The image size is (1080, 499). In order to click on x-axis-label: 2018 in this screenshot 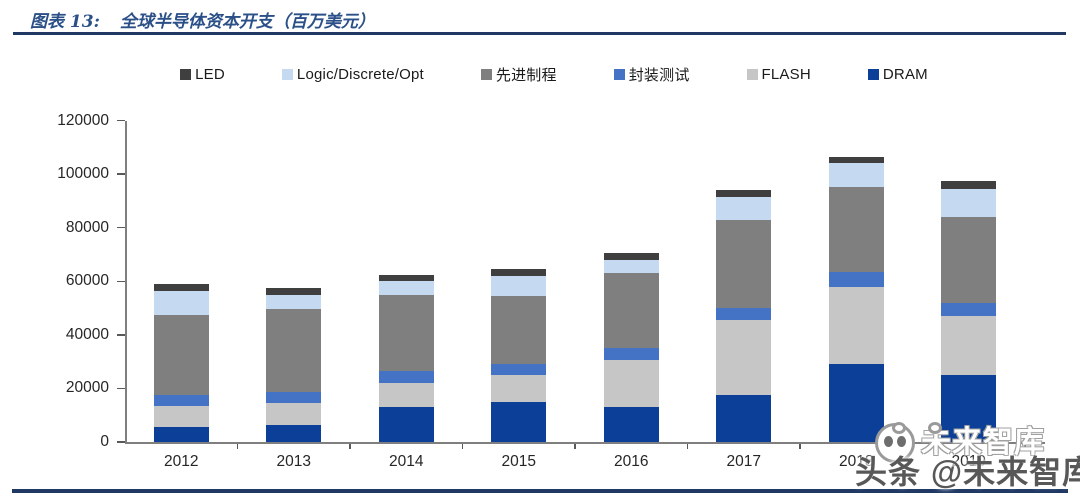, I will do `click(856, 461)`.